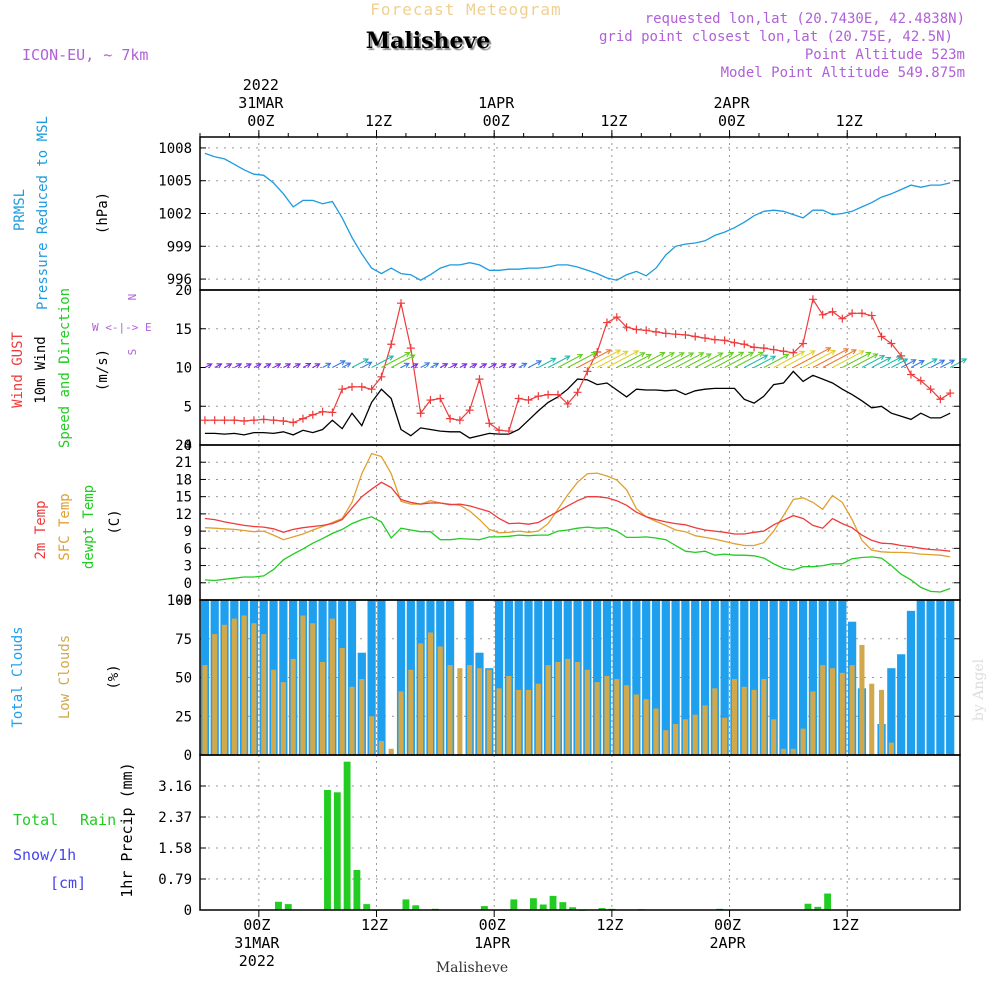 The width and height of the screenshot is (1000, 1000). Describe the element at coordinates (492, 943) in the screenshot. I see `x-label-bottom: 1APR` at that location.